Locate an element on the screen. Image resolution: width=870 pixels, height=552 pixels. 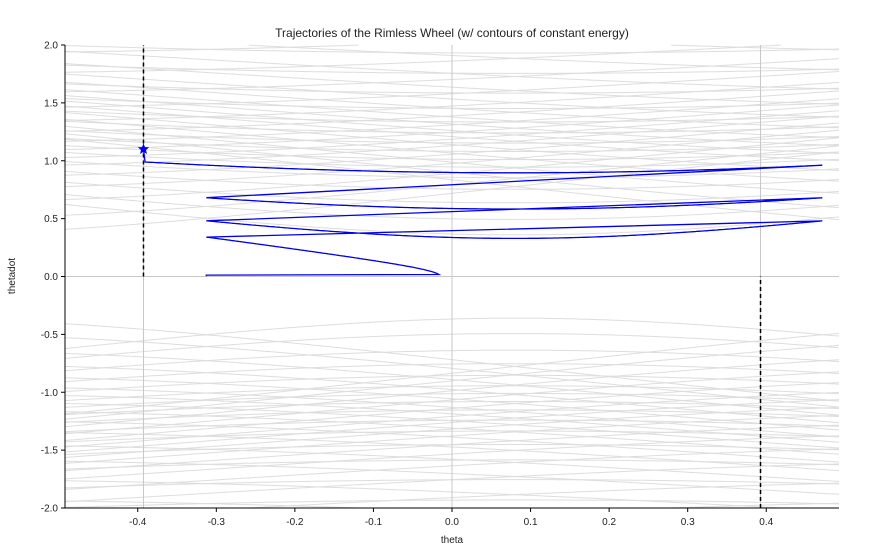
x-tick-label: -0.1 is located at coordinates (374, 522).